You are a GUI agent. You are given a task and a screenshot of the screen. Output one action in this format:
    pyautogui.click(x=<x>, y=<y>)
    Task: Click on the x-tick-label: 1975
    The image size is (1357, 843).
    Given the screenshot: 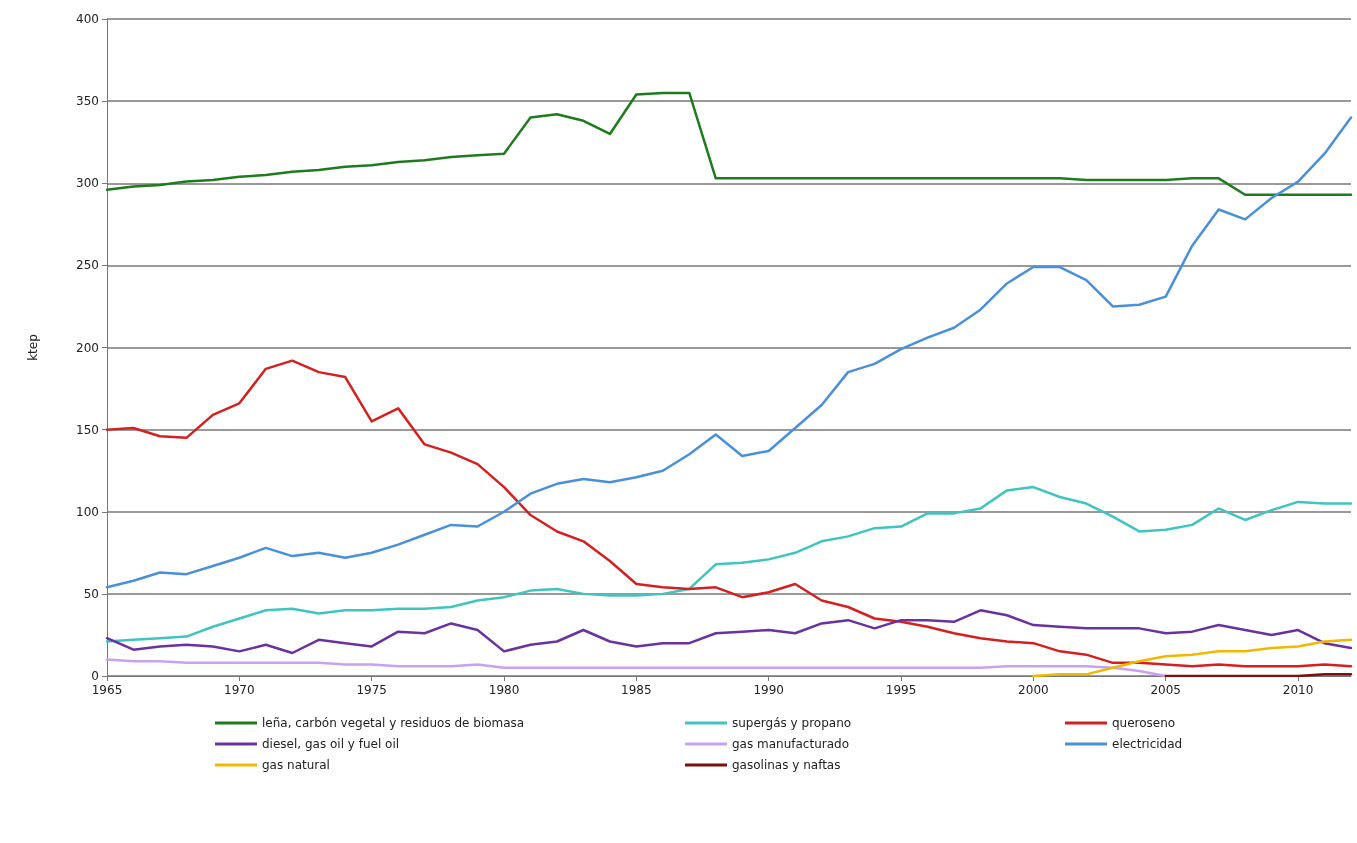 What is the action you would take?
    pyautogui.click(x=371, y=690)
    